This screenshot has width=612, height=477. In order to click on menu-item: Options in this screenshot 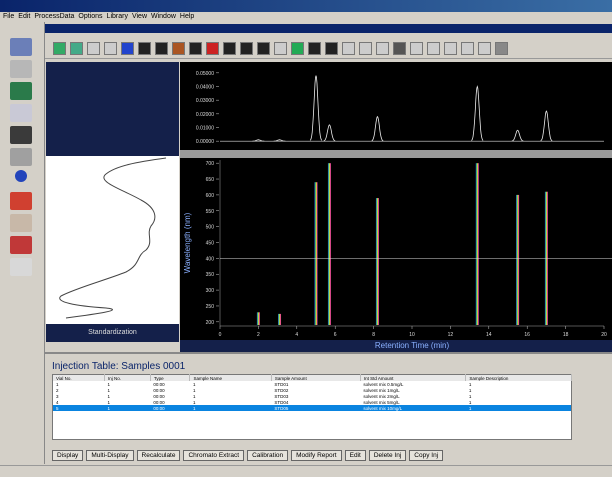, I will do `click(90, 16)`.